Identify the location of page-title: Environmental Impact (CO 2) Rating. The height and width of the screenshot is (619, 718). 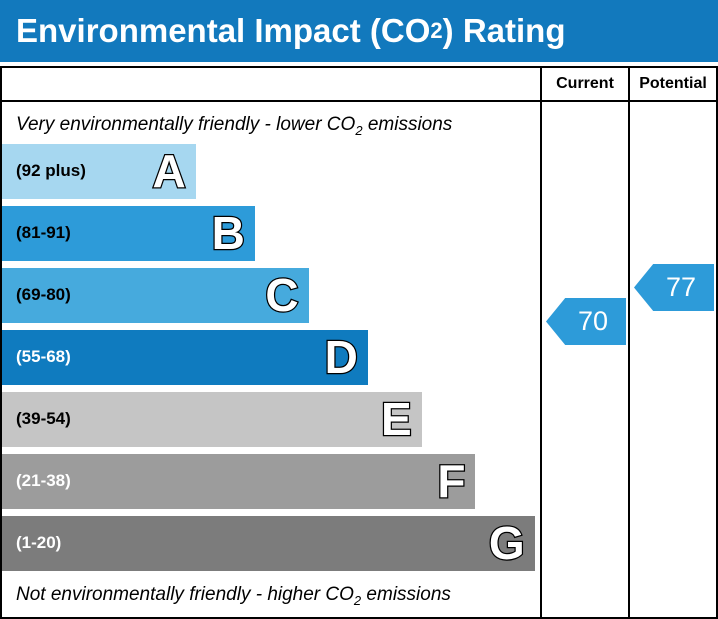
(359, 31).